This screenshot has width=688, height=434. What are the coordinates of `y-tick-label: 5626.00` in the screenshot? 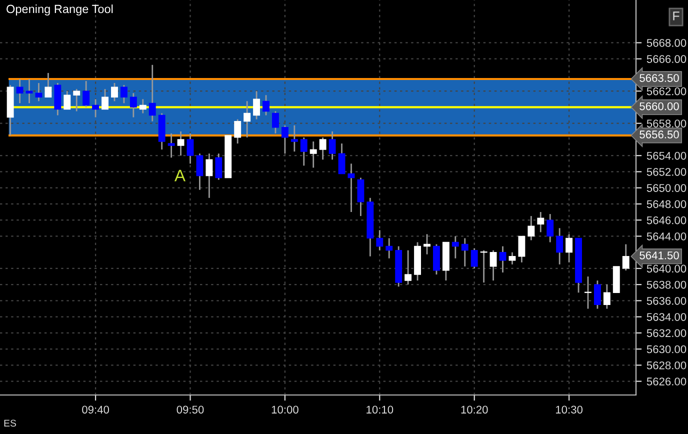 It's located at (666, 382).